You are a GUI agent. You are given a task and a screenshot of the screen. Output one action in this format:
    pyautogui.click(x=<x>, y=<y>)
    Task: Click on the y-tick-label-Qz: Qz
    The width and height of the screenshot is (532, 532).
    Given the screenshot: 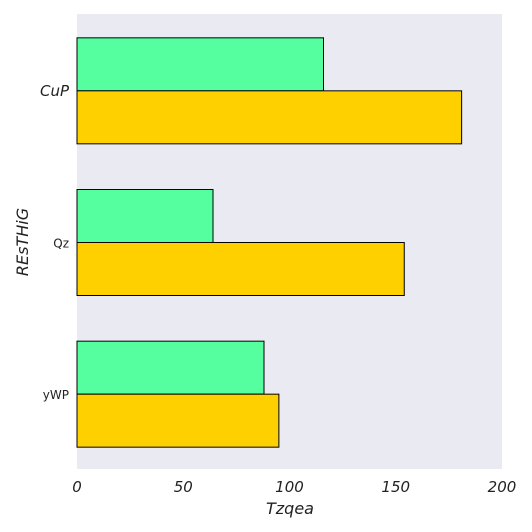 What is the action you would take?
    pyautogui.click(x=61, y=244)
    